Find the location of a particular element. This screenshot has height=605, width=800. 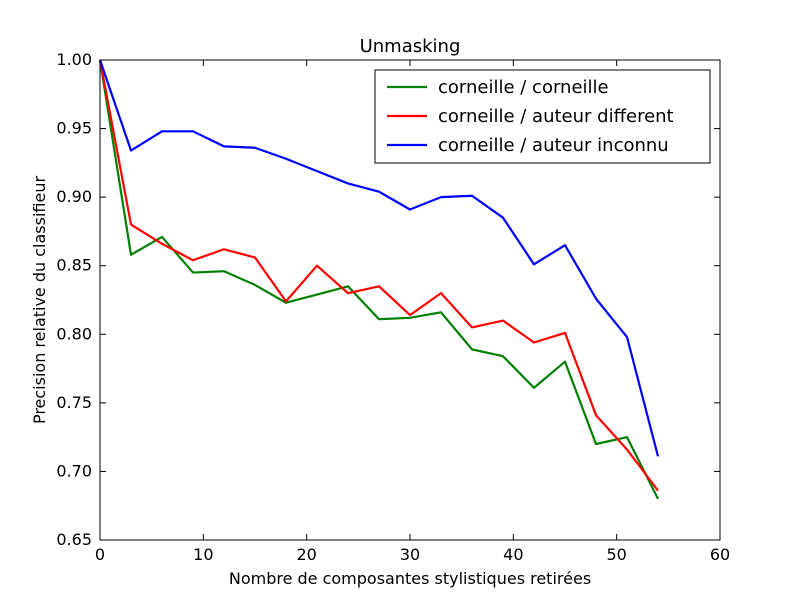

y-tick-label: 0.95 is located at coordinates (74, 128).